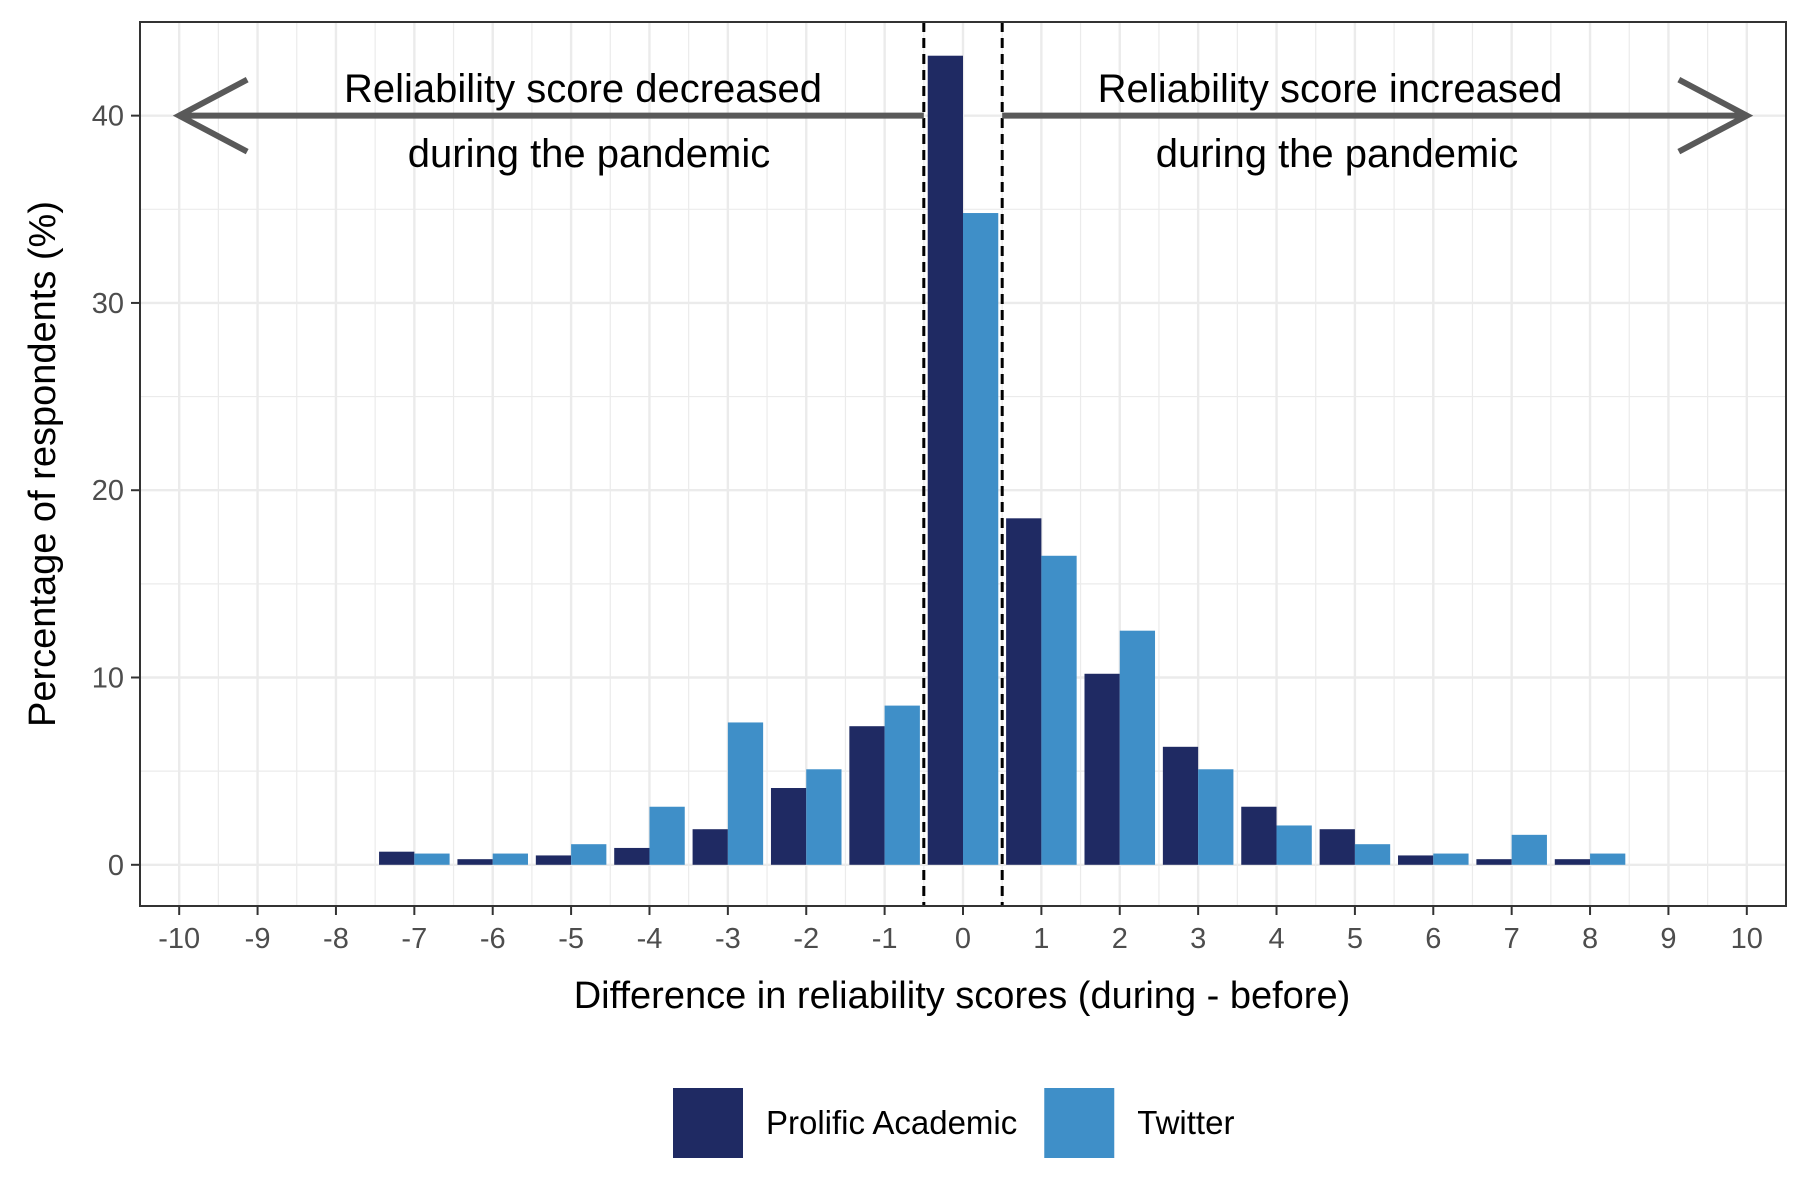 This screenshot has width=1800, height=1200. I want to click on annotation-left-line-2: during the pandemic, so click(589, 154).